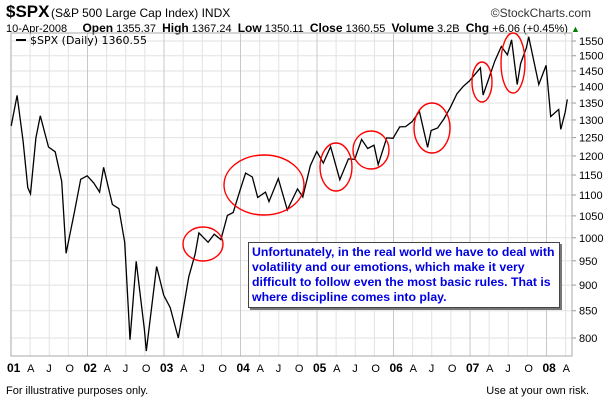  What do you see at coordinates (397, 368) in the screenshot?
I see `x-tick-label: 06` at bounding box center [397, 368].